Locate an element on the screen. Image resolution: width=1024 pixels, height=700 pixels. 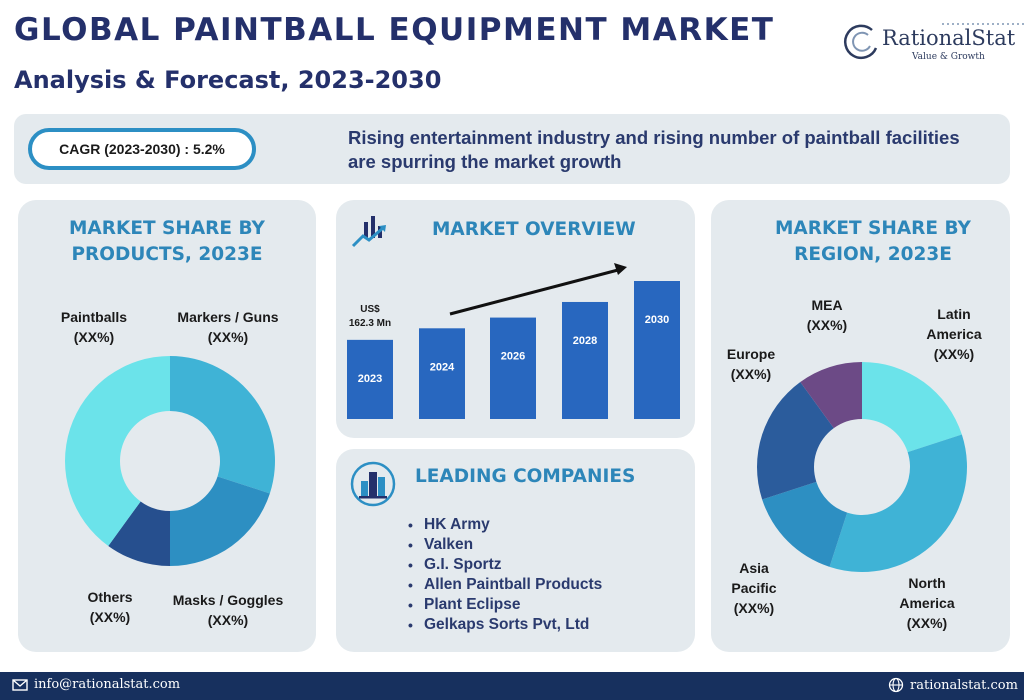
logo-name: RationalStat is located at coordinates (949, 38).